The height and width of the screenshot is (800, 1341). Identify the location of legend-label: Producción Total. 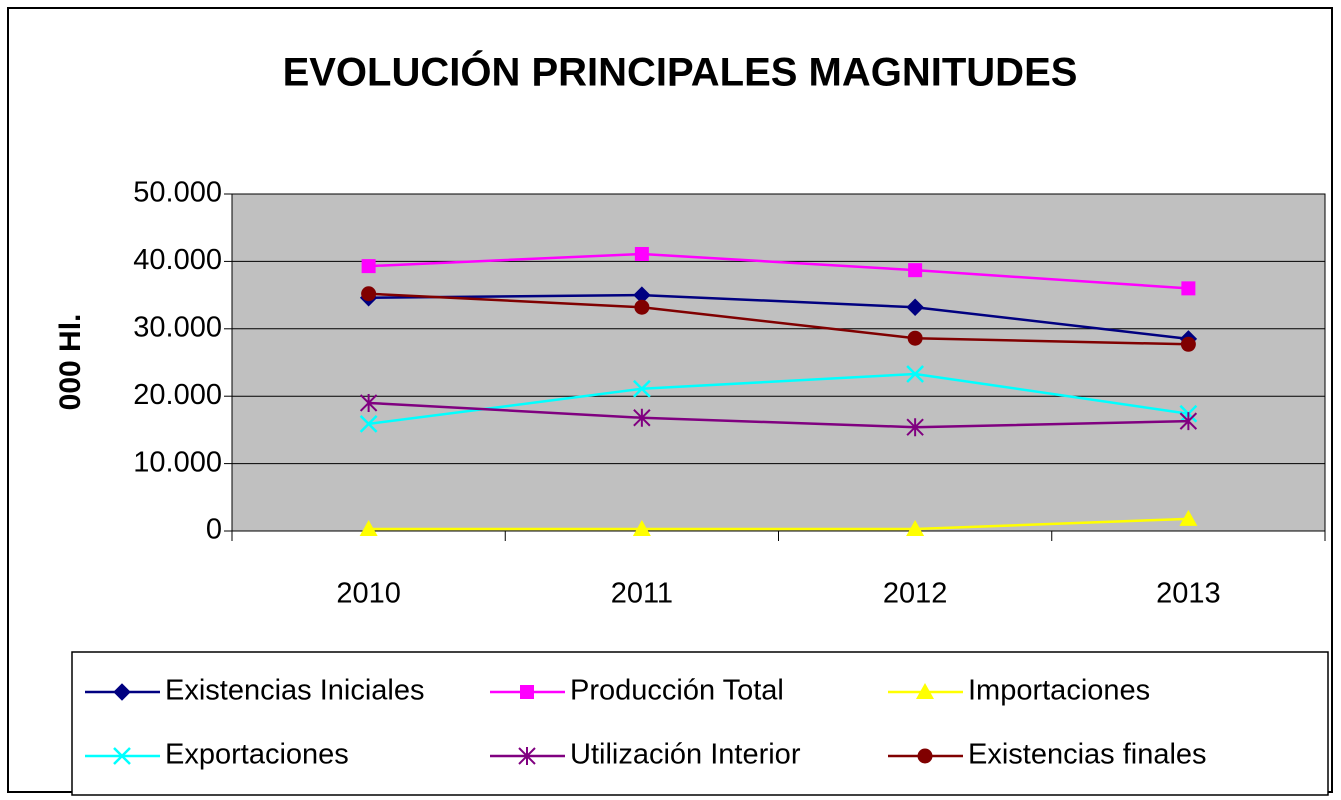
(677, 691).